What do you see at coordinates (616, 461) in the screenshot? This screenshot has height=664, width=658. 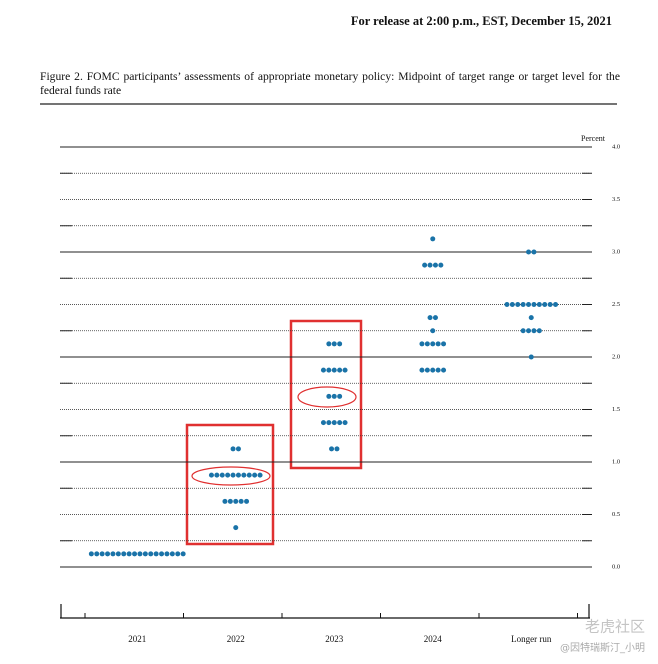 I see `y-tick-label: 1.0` at bounding box center [616, 461].